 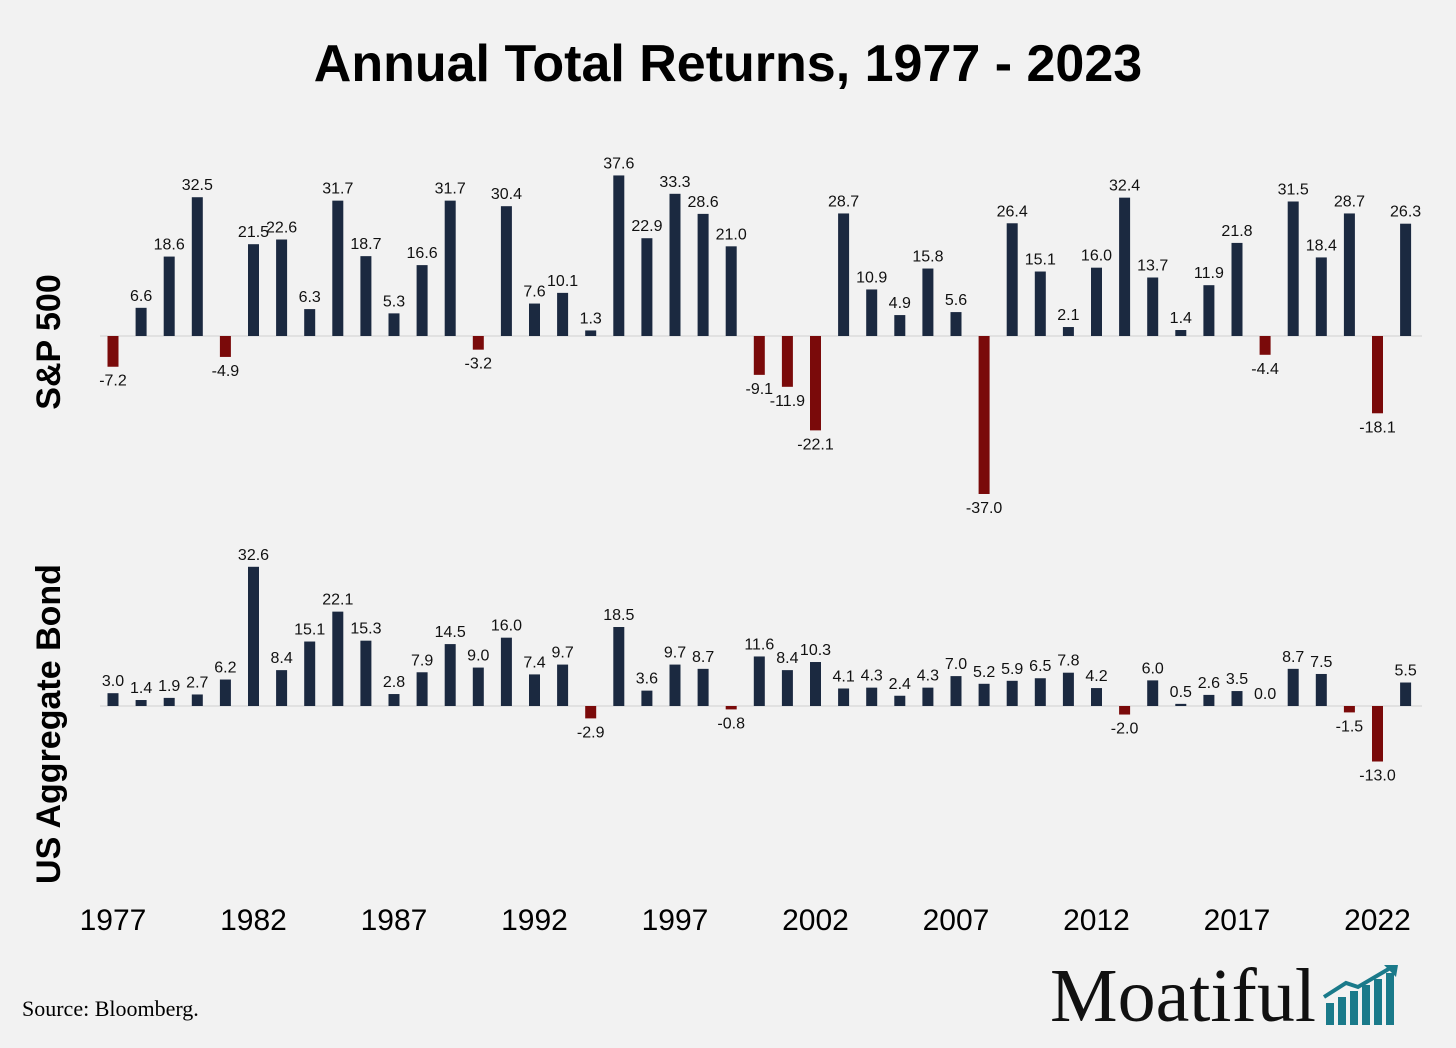 What do you see at coordinates (253, 290) in the screenshot?
I see `sp500-bar-1982` at bounding box center [253, 290].